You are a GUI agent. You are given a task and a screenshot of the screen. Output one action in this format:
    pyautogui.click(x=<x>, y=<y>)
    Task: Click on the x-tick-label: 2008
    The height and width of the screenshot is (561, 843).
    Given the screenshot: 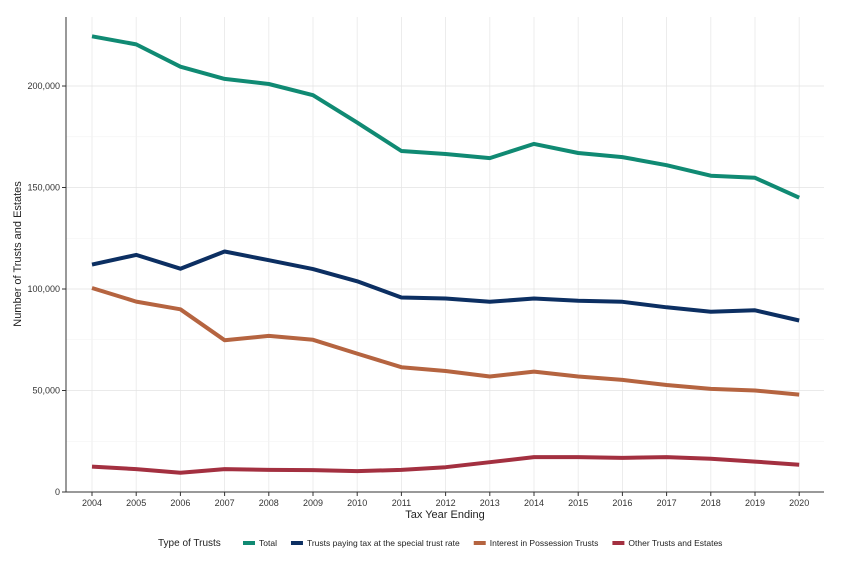 What is the action you would take?
    pyautogui.click(x=269, y=503)
    